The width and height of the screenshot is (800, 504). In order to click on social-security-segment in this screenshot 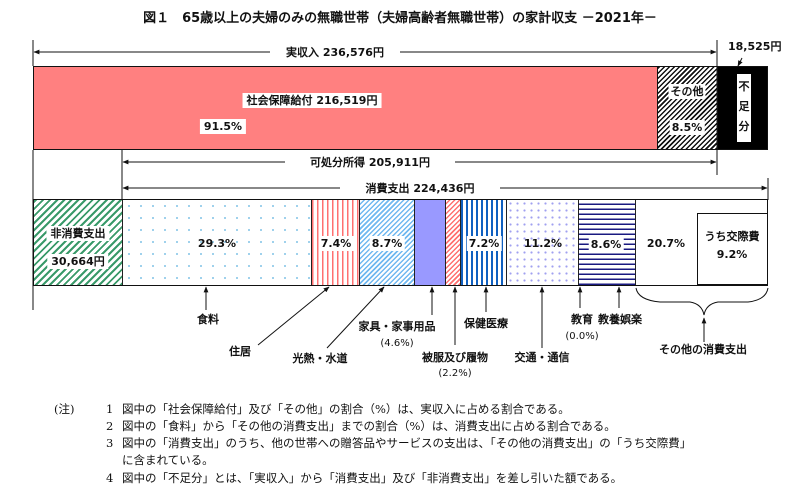, I will do `click(346, 108)`.